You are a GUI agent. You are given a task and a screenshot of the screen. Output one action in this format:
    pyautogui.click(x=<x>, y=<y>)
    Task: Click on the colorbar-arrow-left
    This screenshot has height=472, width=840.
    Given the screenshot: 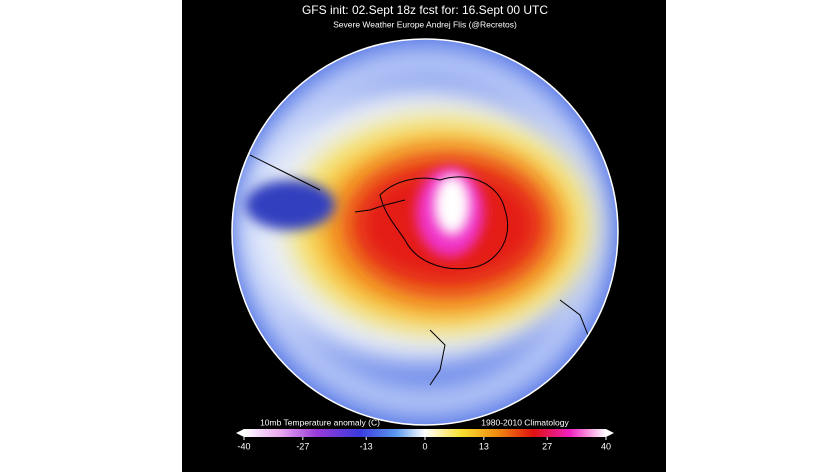 What is the action you would take?
    pyautogui.click(x=240, y=433)
    